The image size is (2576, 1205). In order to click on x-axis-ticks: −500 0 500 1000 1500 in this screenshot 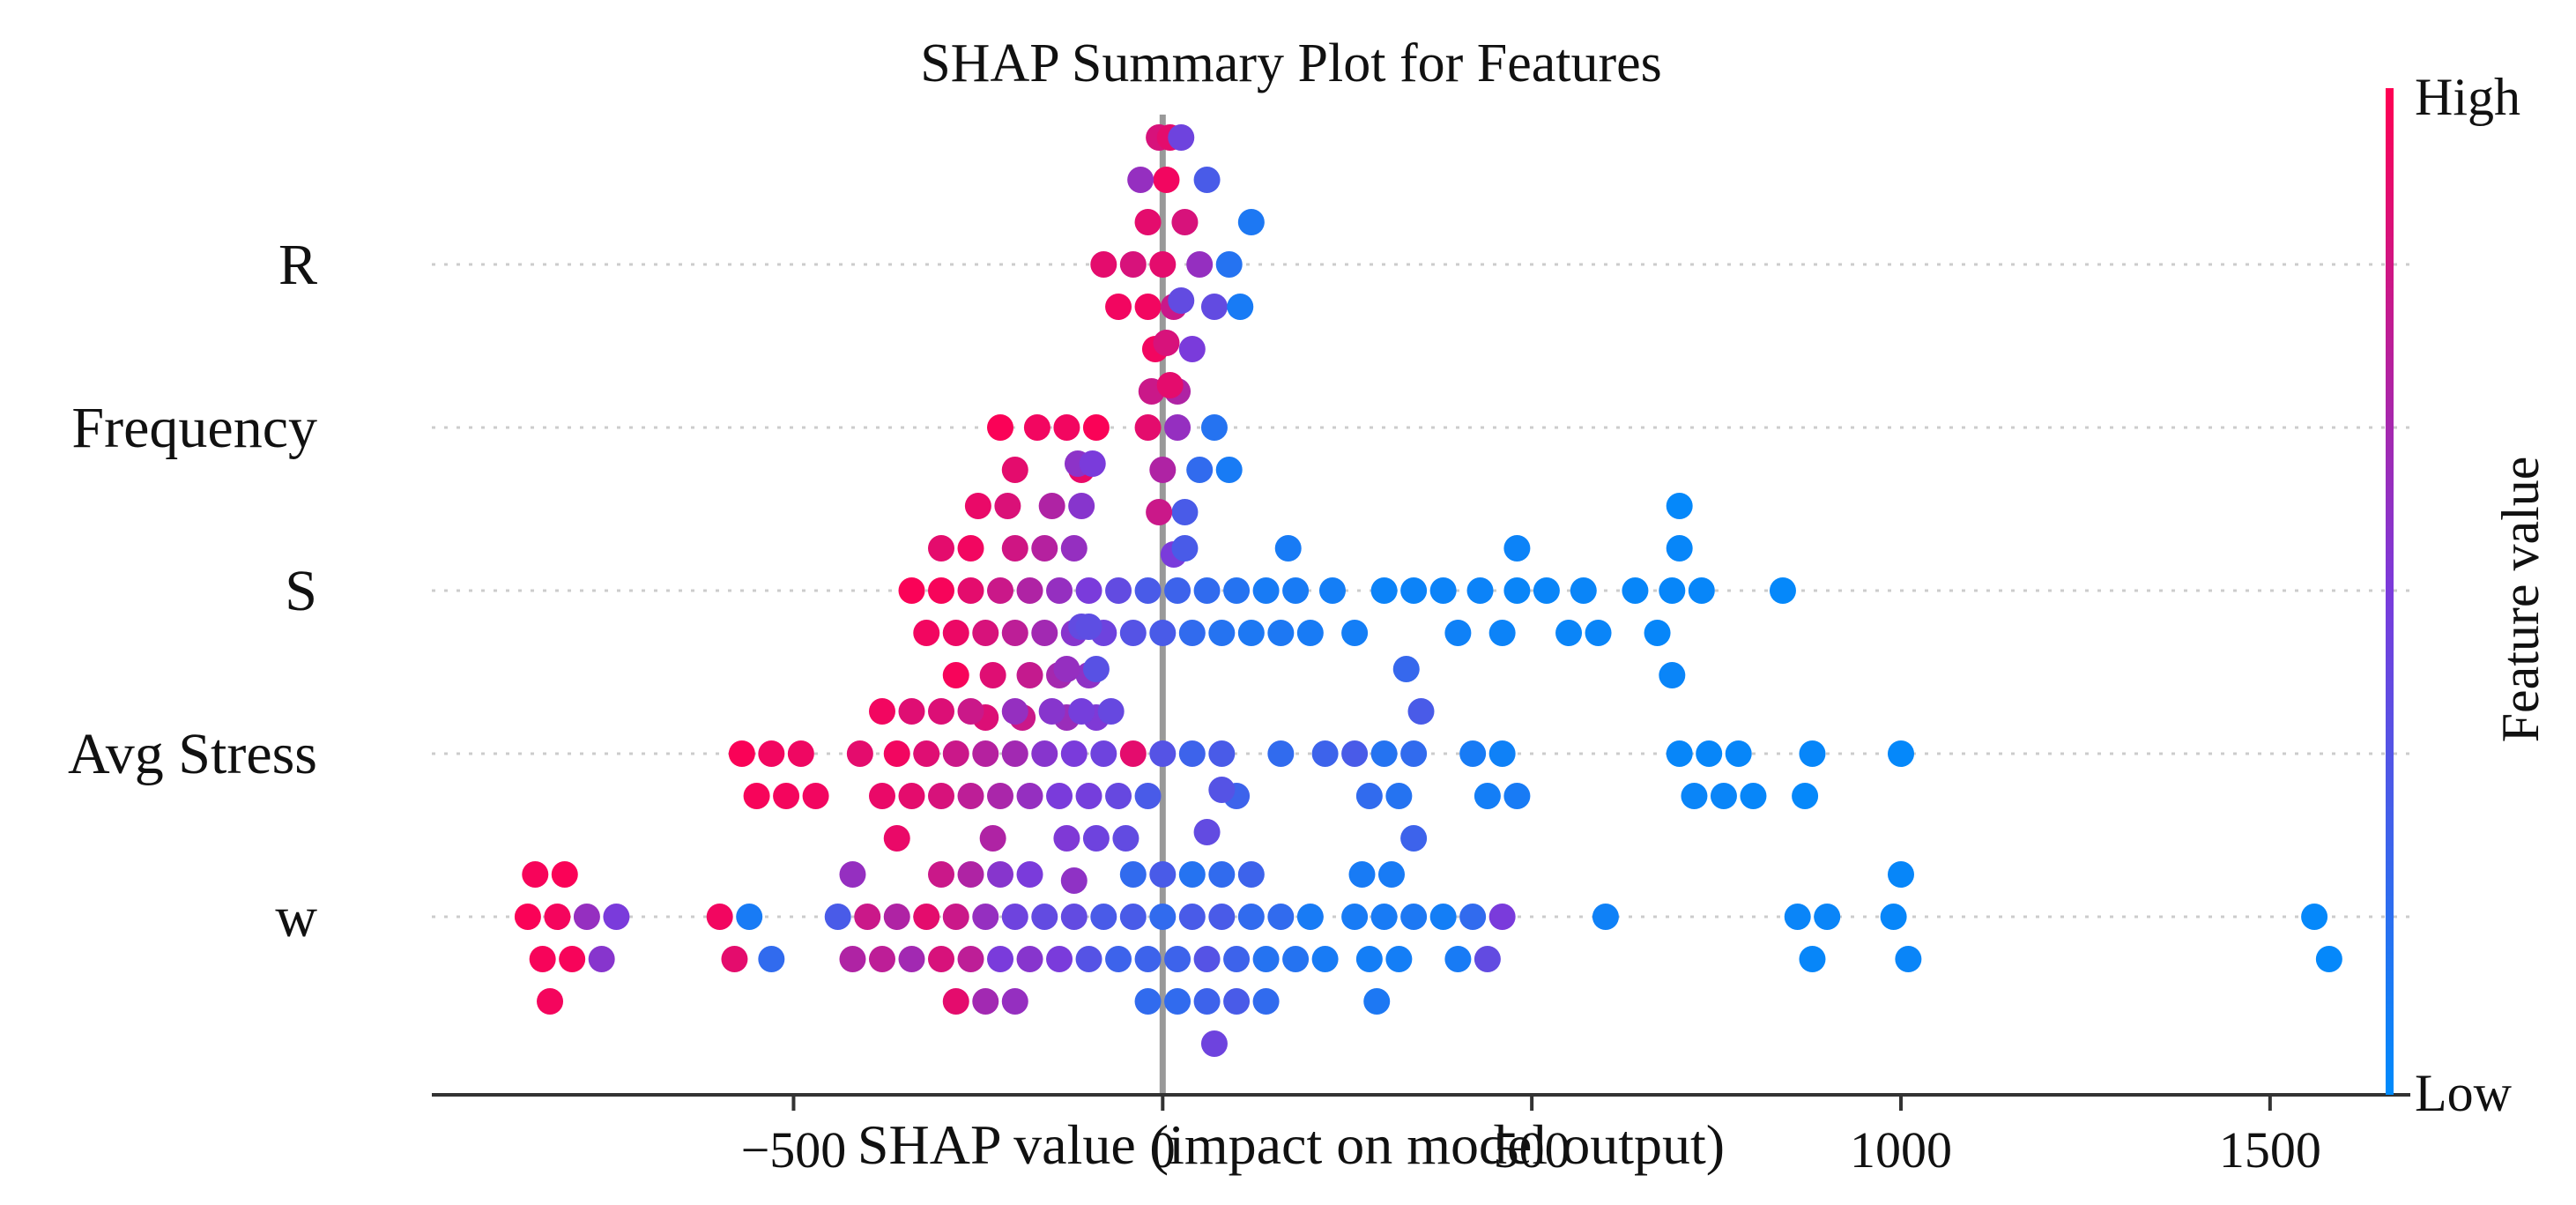, I will do `click(1531, 1137)`.